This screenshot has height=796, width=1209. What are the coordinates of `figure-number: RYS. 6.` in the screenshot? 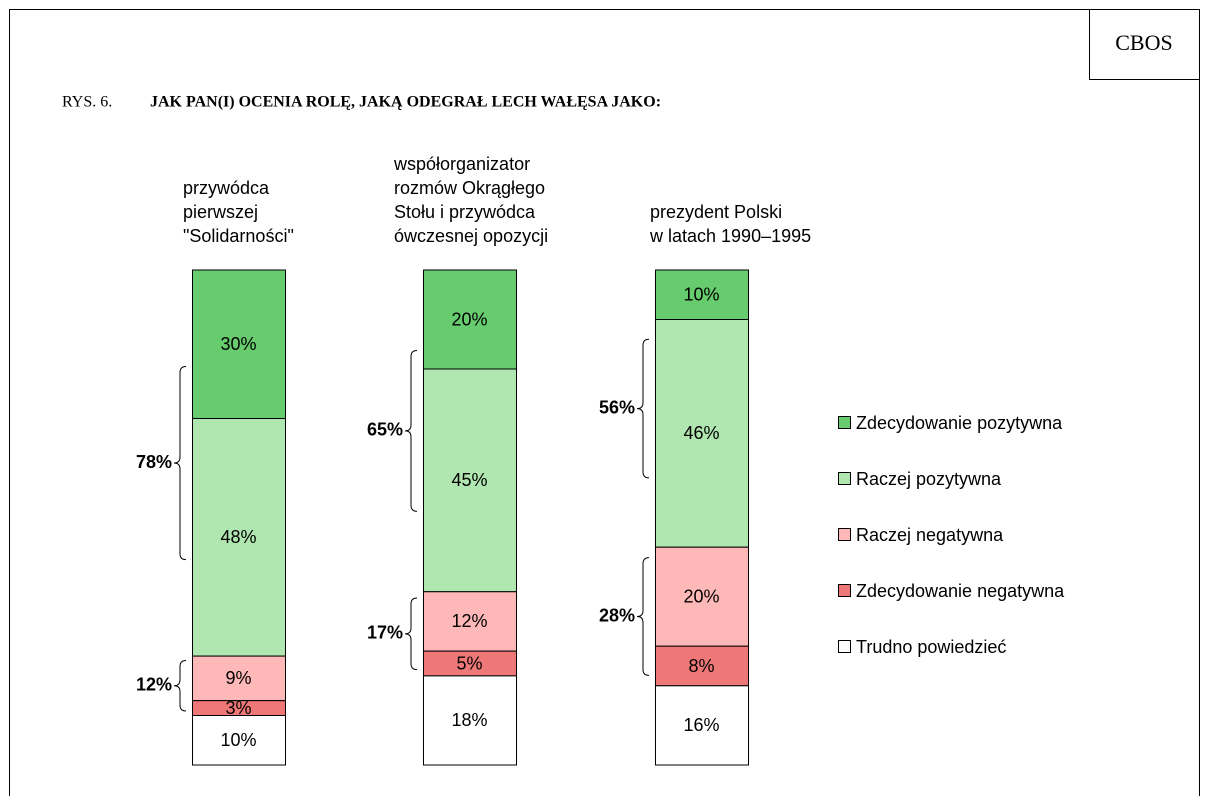 It's located at (87, 102).